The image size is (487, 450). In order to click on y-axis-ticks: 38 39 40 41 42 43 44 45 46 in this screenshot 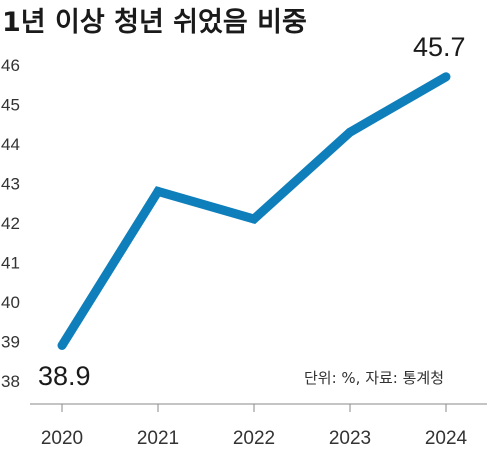, I will do `click(10, 223)`.